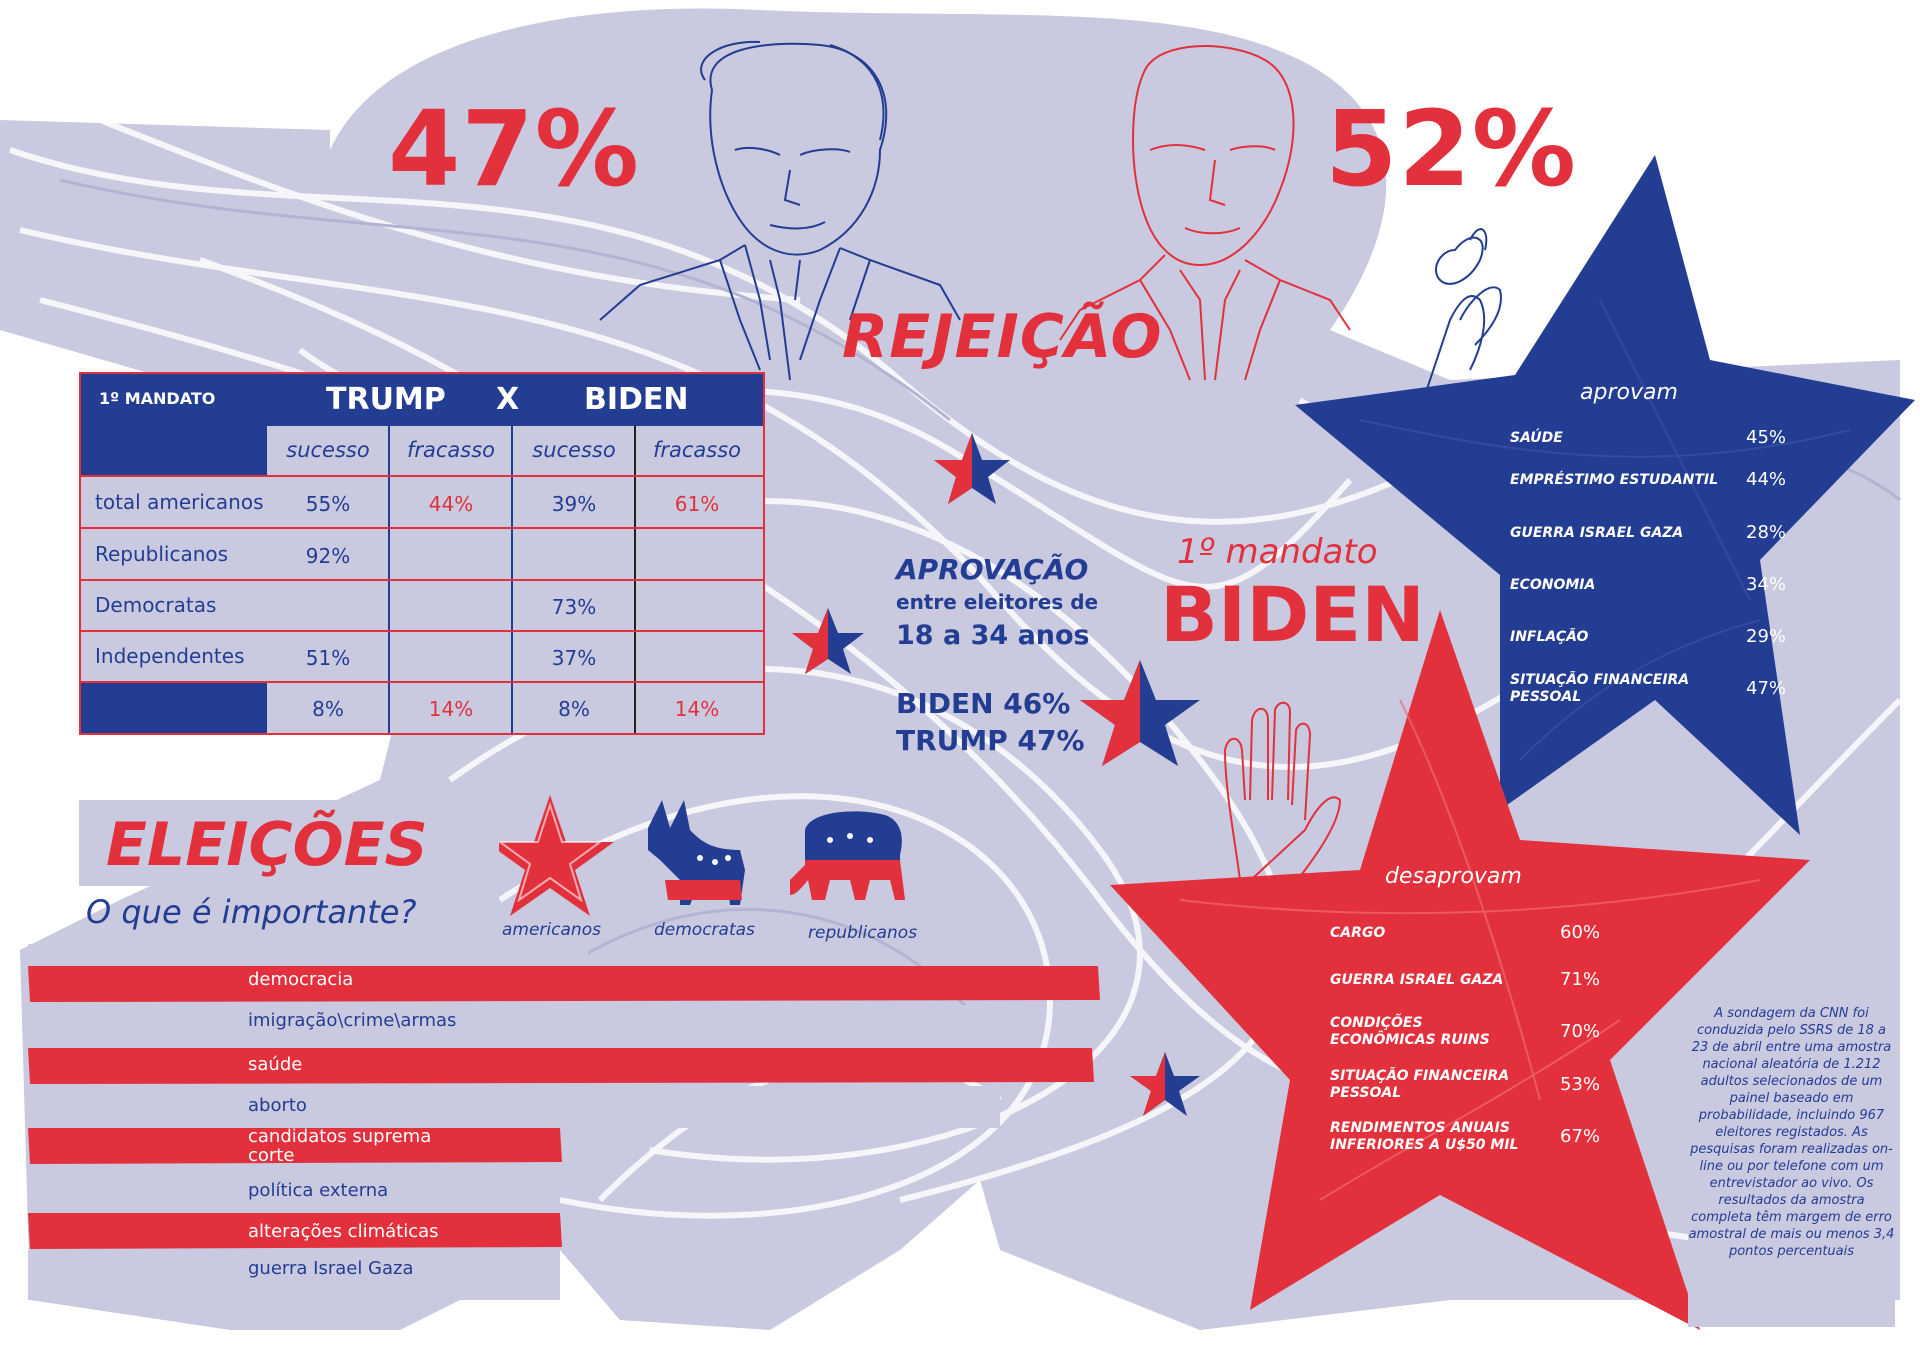  What do you see at coordinates (170, 656) in the screenshot?
I see `row-label-independents: Independentes` at bounding box center [170, 656].